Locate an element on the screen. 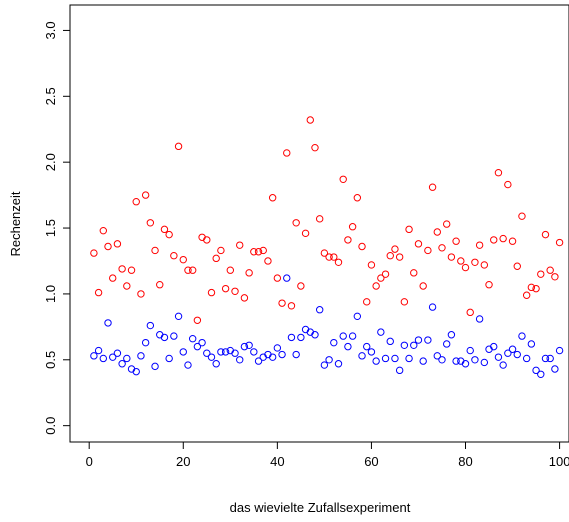 The image size is (569, 522). x-tick-label: 60 is located at coordinates (371, 461).